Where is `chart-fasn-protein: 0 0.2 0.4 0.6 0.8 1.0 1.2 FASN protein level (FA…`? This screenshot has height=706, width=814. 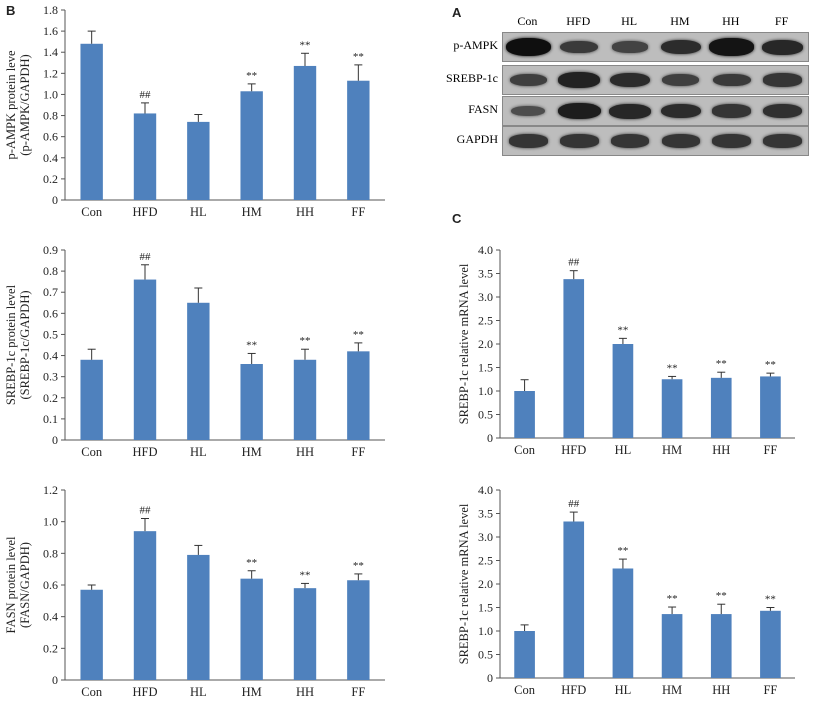
chart-fasn-protein: 0 0.2 0.4 0.6 0.8 1.0 1.2 FASN protein level (FA… is located at coordinates (194, 591).